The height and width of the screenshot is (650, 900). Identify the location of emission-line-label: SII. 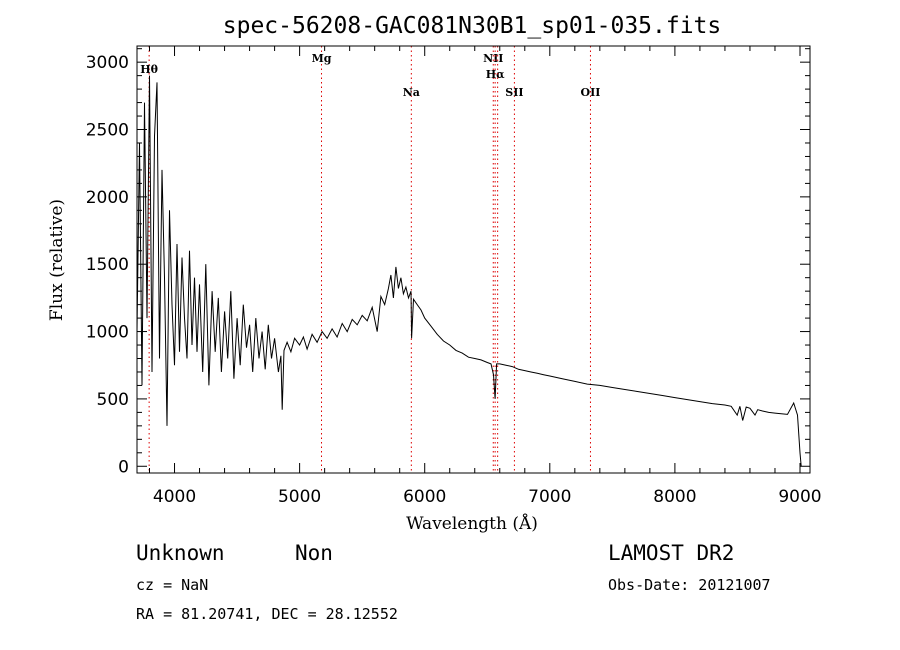
(514, 92).